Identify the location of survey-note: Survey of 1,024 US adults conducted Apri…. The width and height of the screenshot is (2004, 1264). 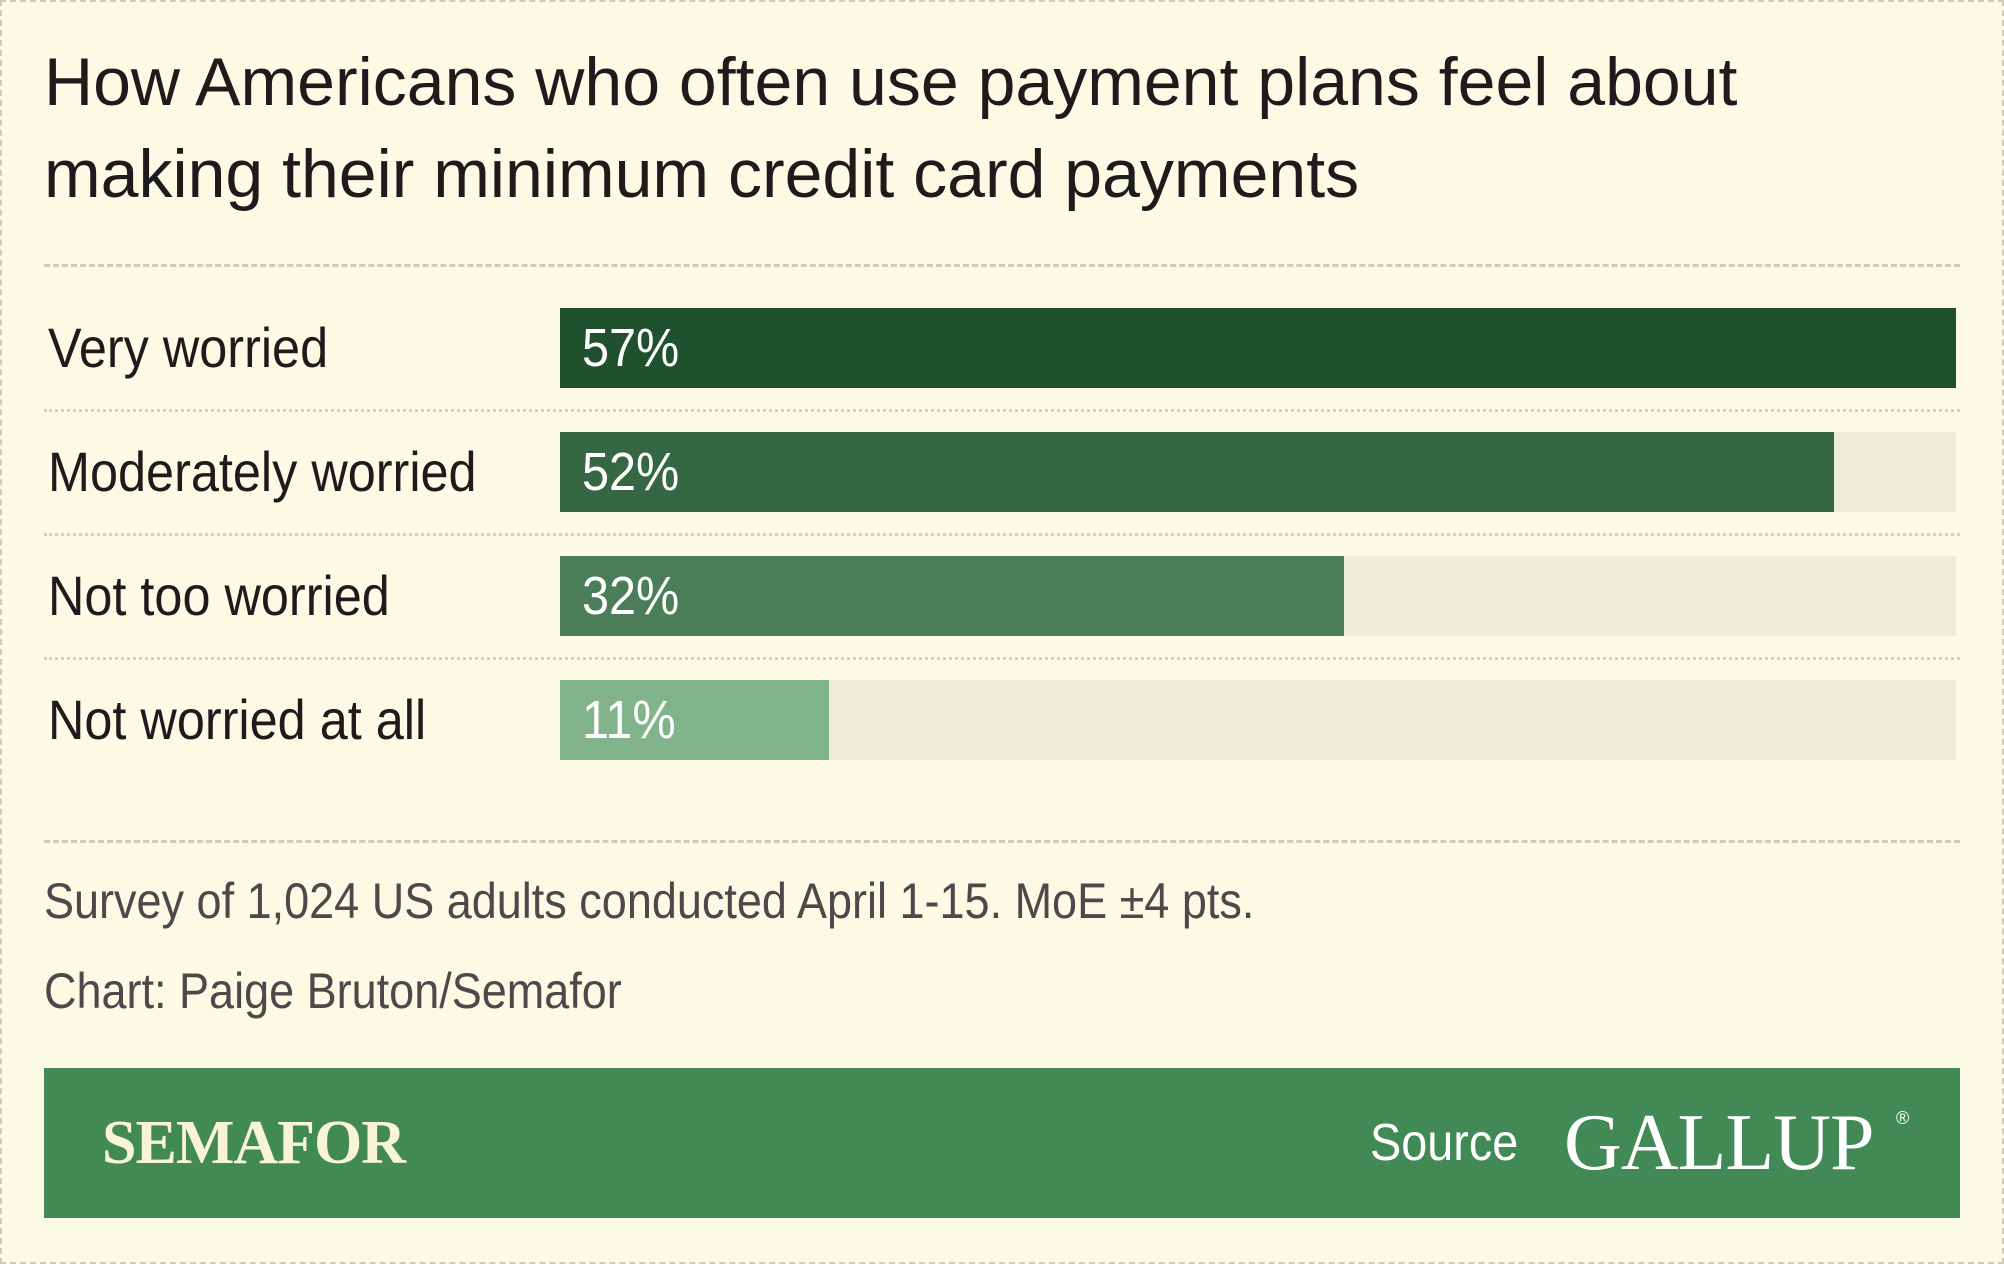
(649, 901).